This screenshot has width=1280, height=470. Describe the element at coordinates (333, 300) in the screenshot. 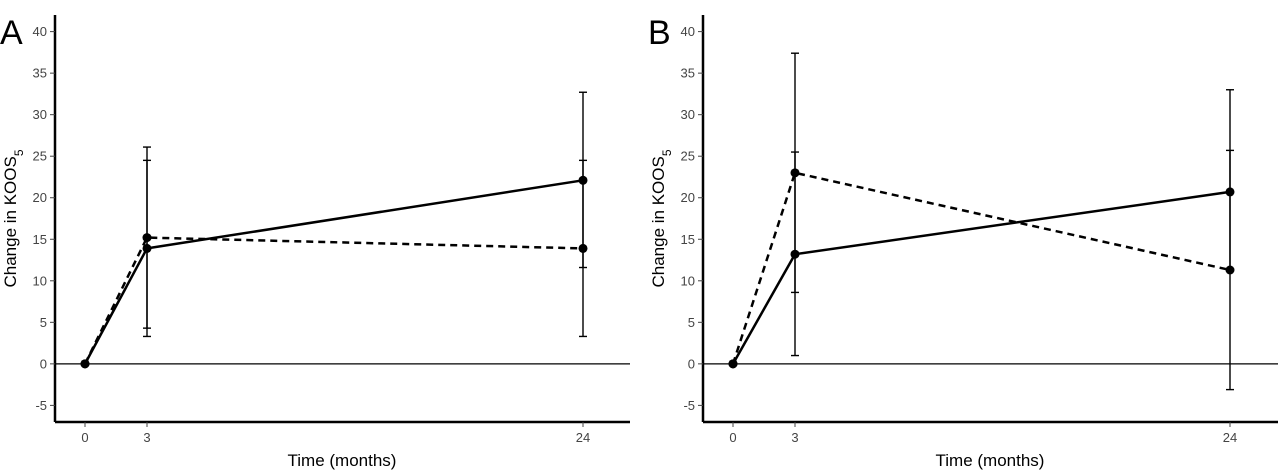

I see `series-line-dashed` at that location.